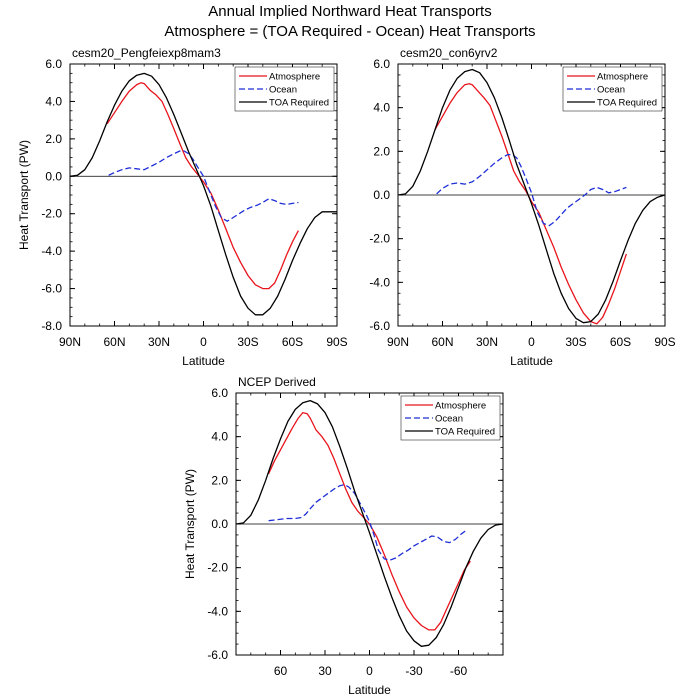  I want to click on x-tick-label: 30, so click(325, 671).